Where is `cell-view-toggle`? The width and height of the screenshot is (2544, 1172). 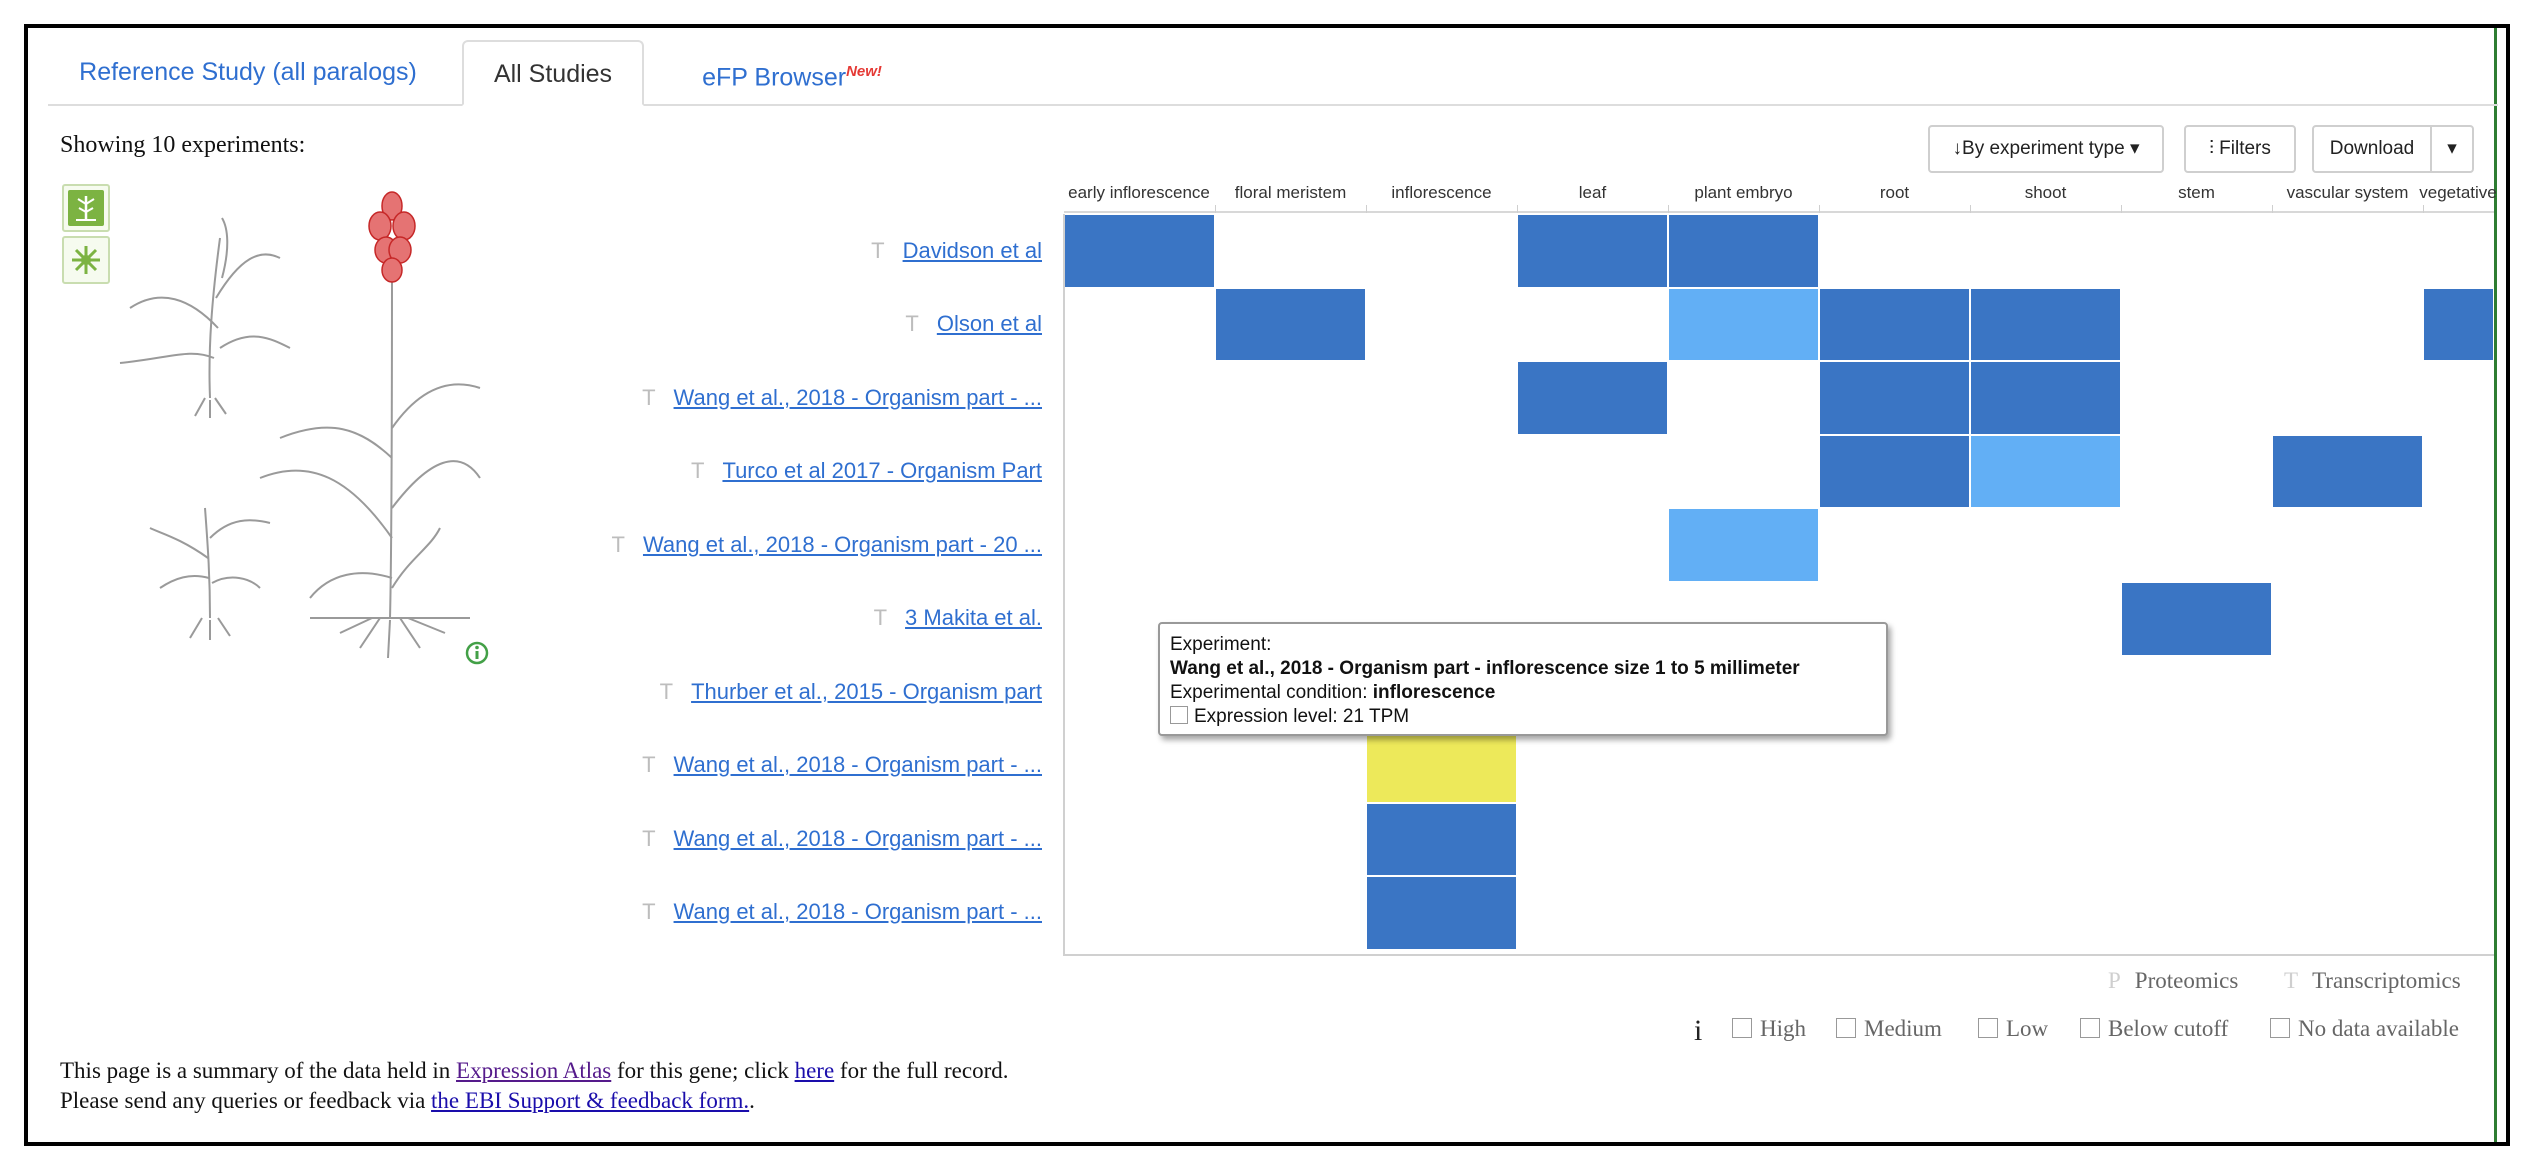
cell-view-toggle is located at coordinates (86, 260).